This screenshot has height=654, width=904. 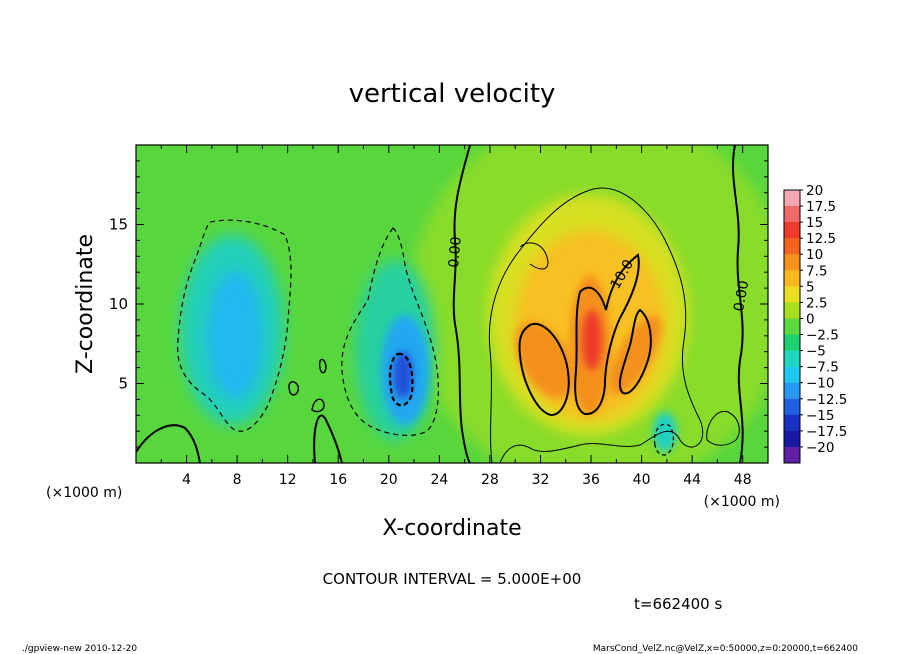 What do you see at coordinates (820, 448) in the screenshot?
I see `colorbar-label: −20` at bounding box center [820, 448].